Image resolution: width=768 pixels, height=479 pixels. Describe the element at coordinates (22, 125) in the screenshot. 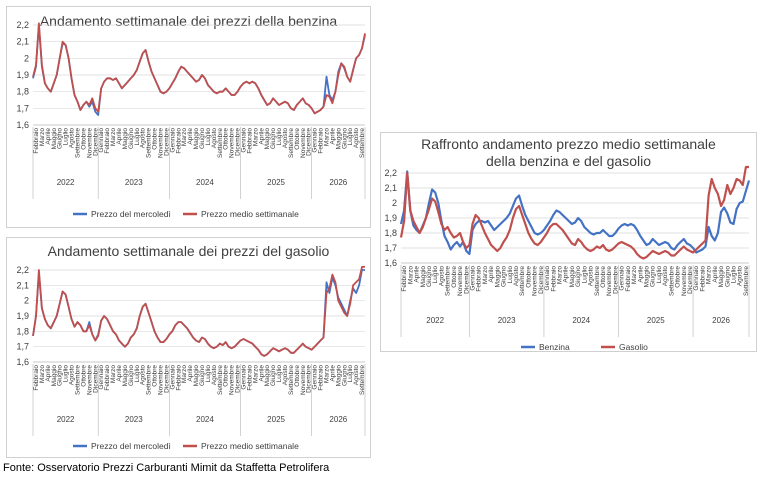

I see `y-tick-label: 1,6` at that location.